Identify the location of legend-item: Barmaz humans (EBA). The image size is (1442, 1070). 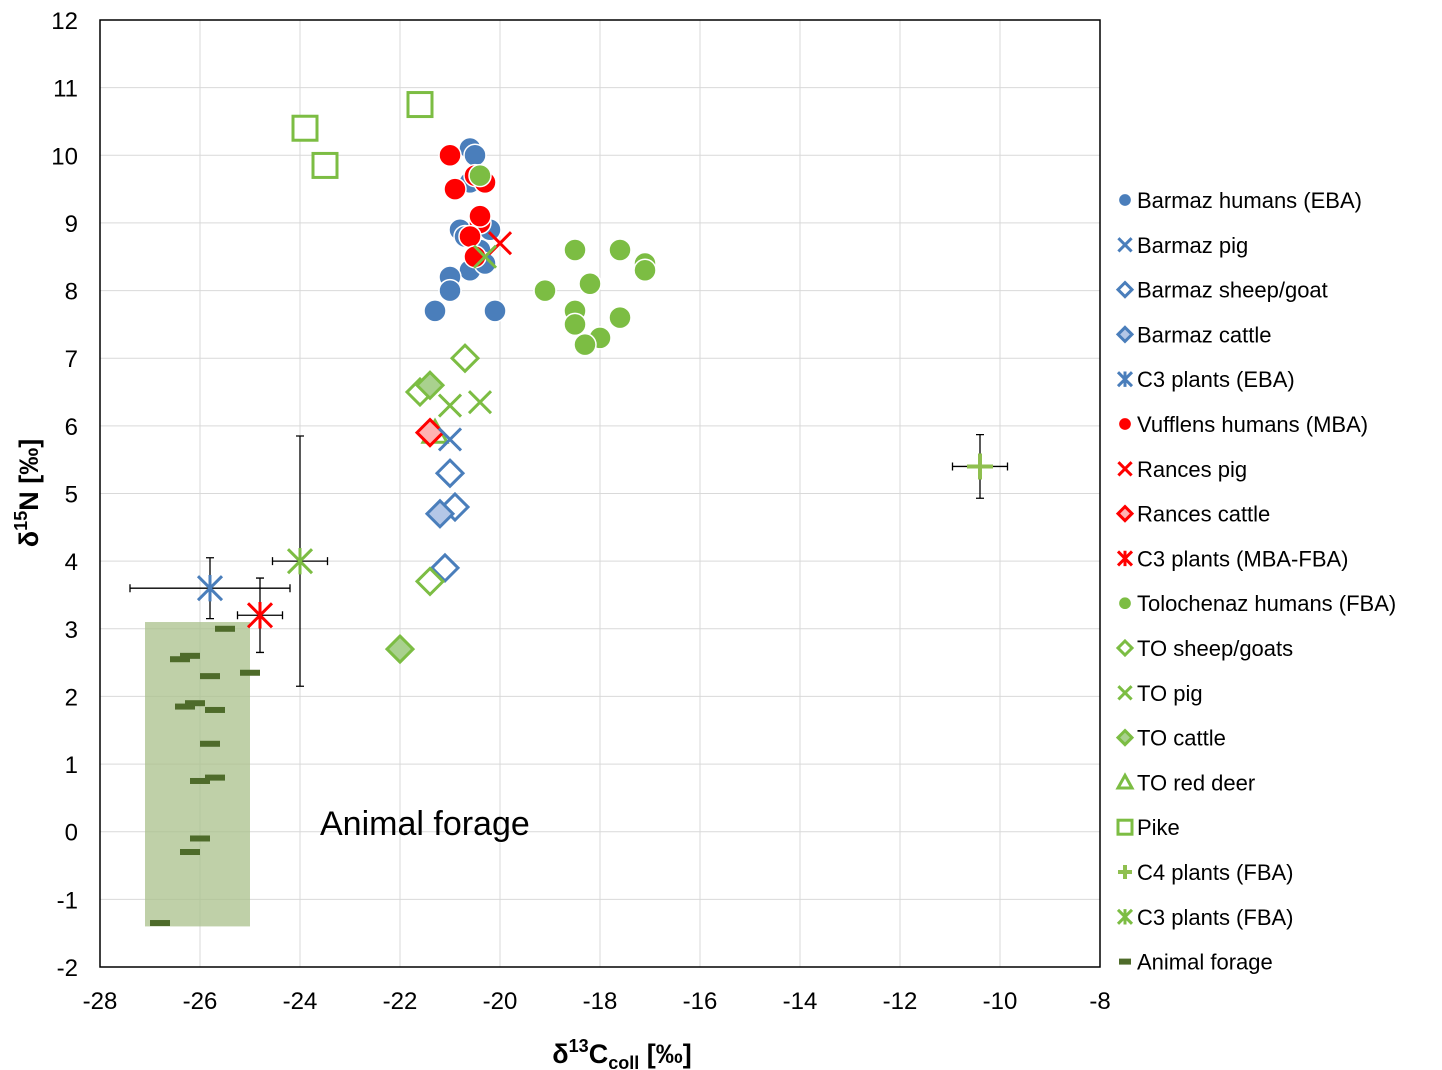
(1239, 200).